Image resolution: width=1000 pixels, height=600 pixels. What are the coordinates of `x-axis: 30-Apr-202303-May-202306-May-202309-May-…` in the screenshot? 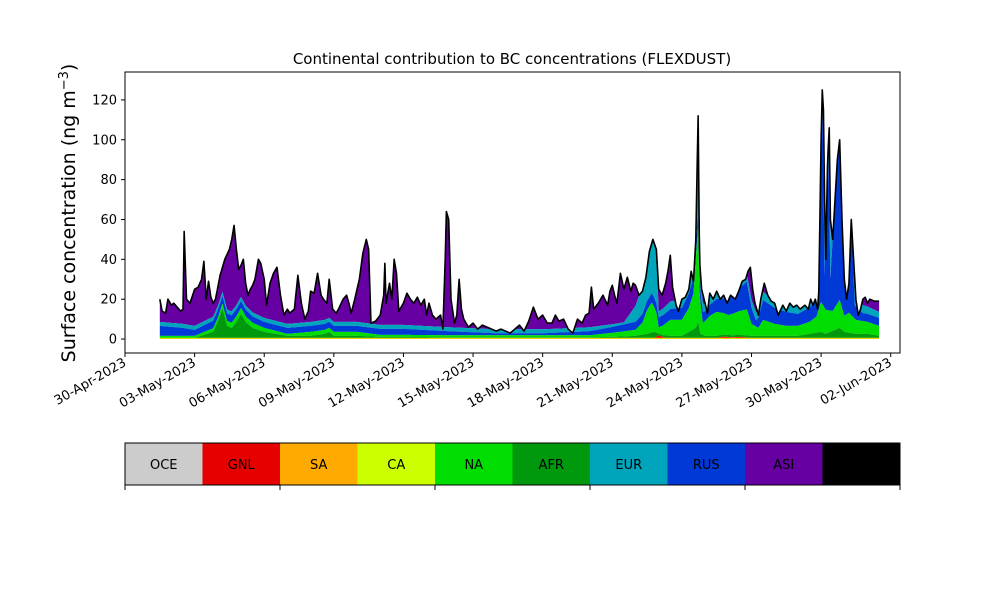 It's located at (473, 382).